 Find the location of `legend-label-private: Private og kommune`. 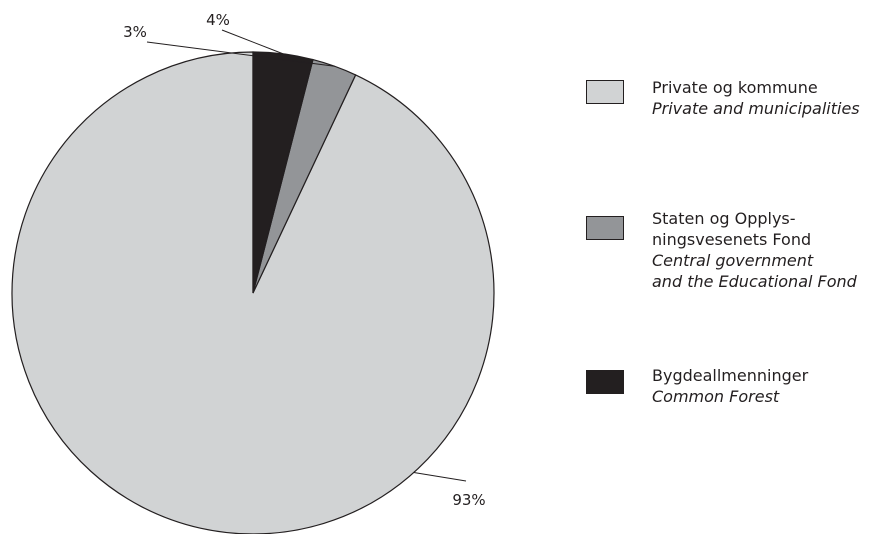

legend-label-private: Private og kommune is located at coordinates (735, 87).